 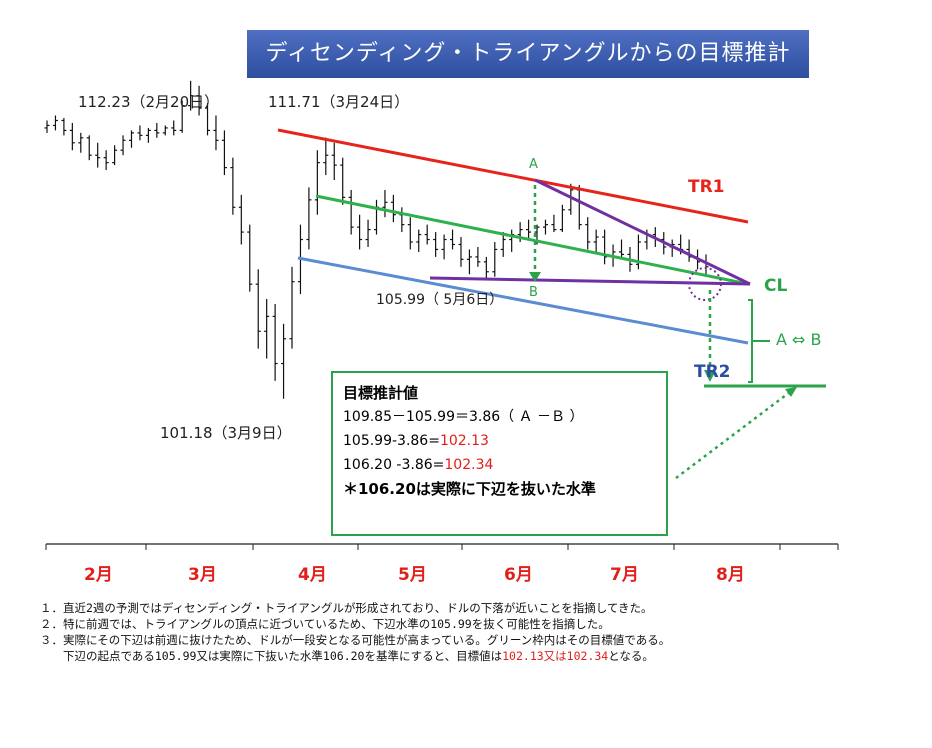 I want to click on breakout-circle, so click(x=705, y=284).